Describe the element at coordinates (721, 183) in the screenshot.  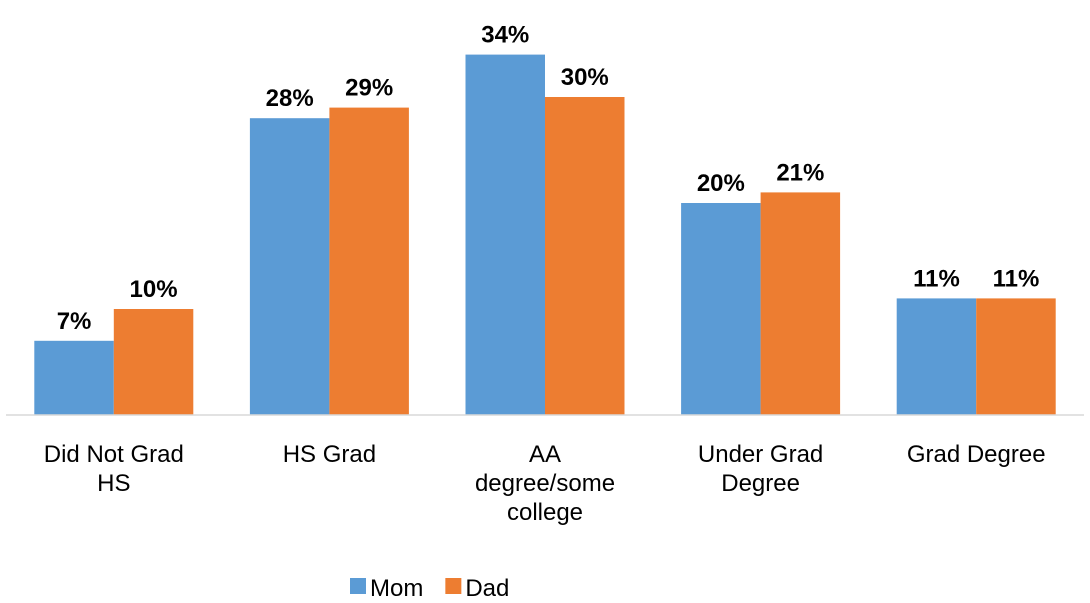
I see `data-label: 20%` at that location.